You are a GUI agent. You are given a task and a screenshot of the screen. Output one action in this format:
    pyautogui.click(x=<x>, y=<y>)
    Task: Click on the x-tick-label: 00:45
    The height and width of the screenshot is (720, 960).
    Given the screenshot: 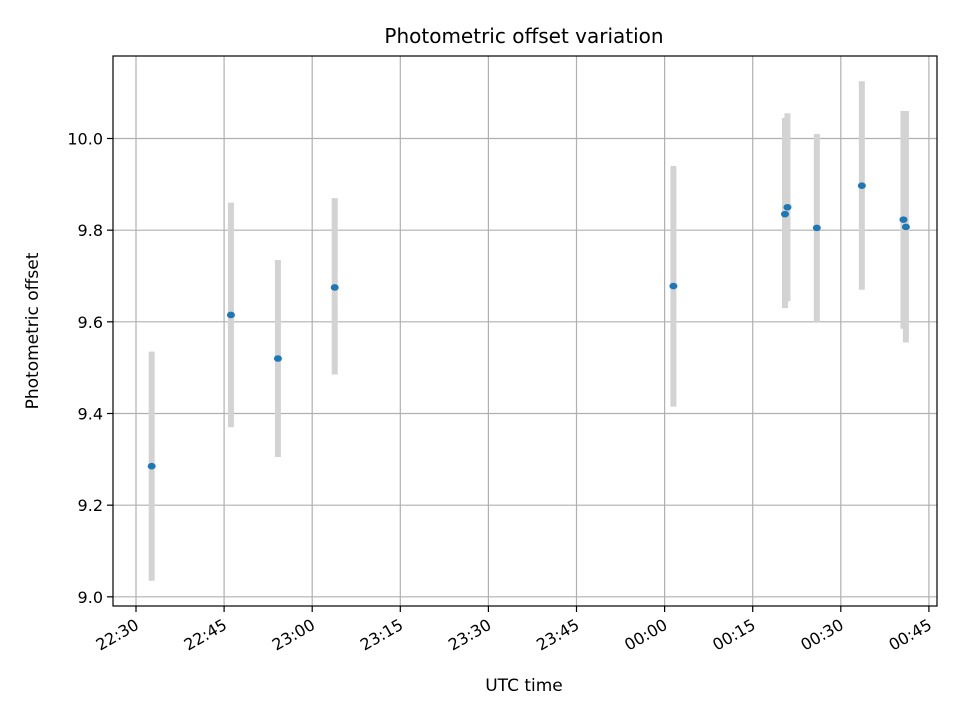 What is the action you would take?
    pyautogui.click(x=909, y=635)
    